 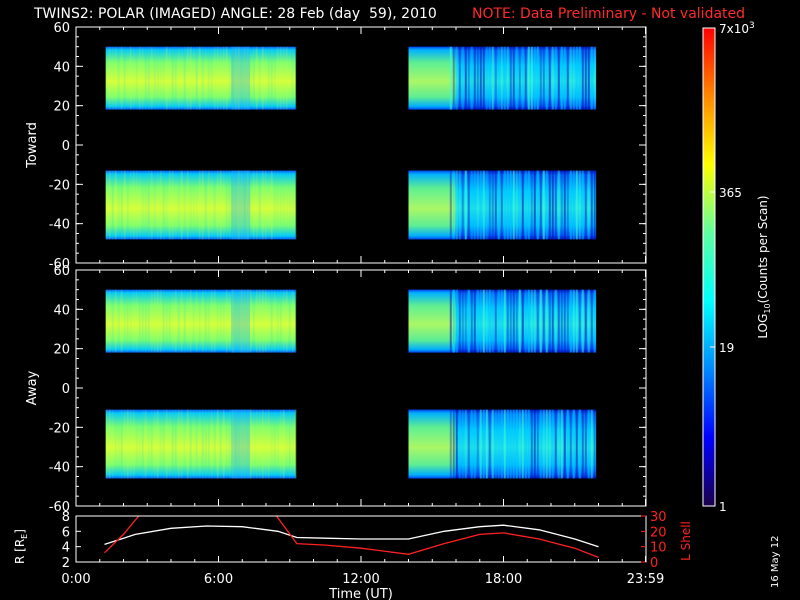 What do you see at coordinates (752, 26) in the screenshot?
I see `colorbar-top-exponent: 3` at bounding box center [752, 26].